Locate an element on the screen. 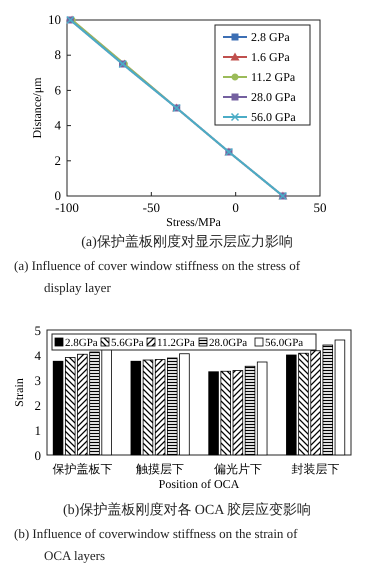  text: (b) Influence of coverwindow stiffness on the strain of OCA layers is located at coordinates (156, 544).